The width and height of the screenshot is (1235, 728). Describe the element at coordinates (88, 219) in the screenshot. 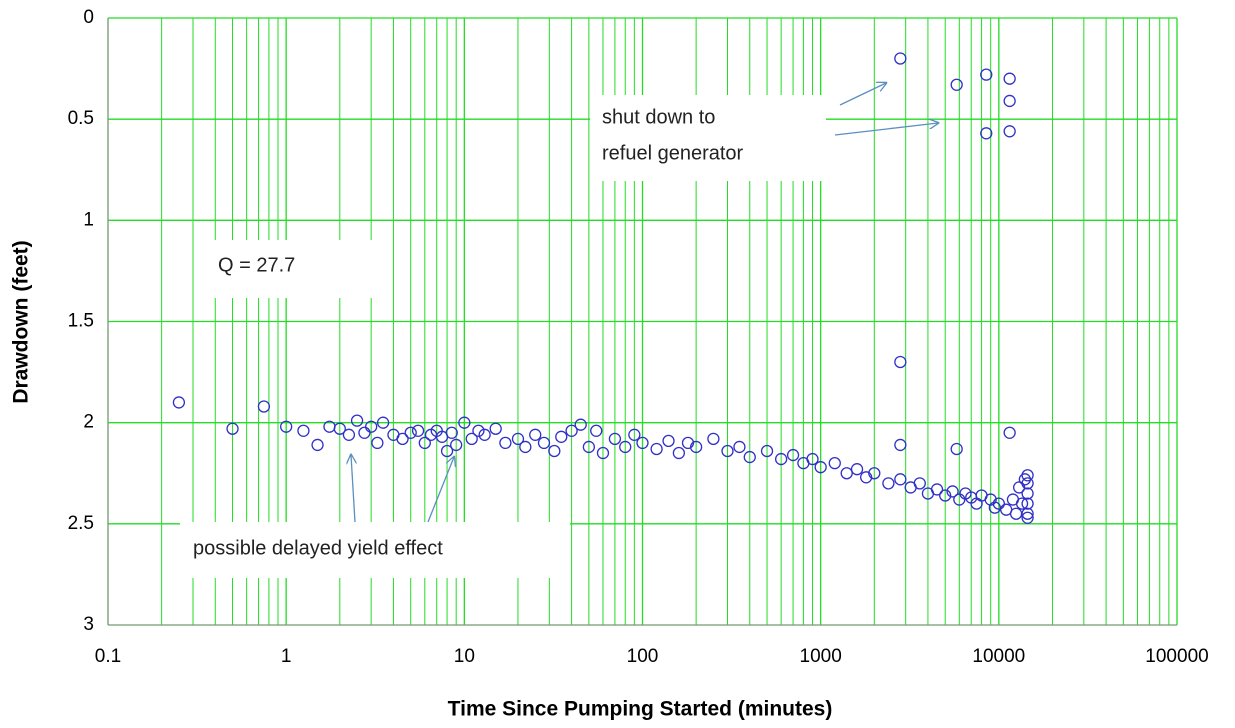

I see `y-tick-label: 1` at that location.